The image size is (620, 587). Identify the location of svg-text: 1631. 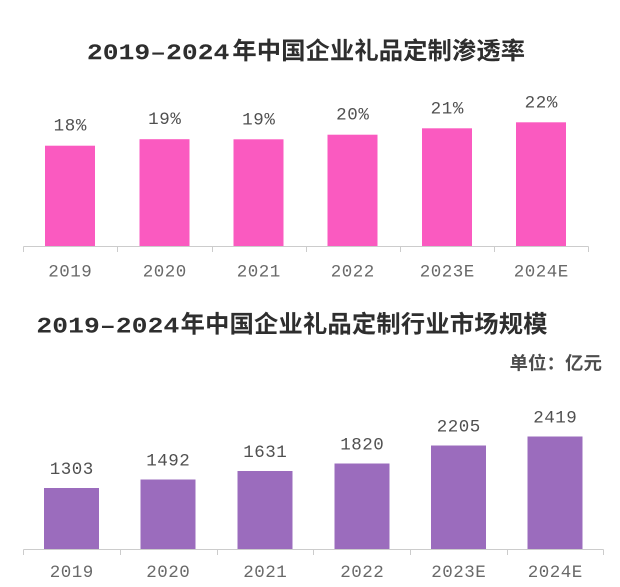
(265, 453).